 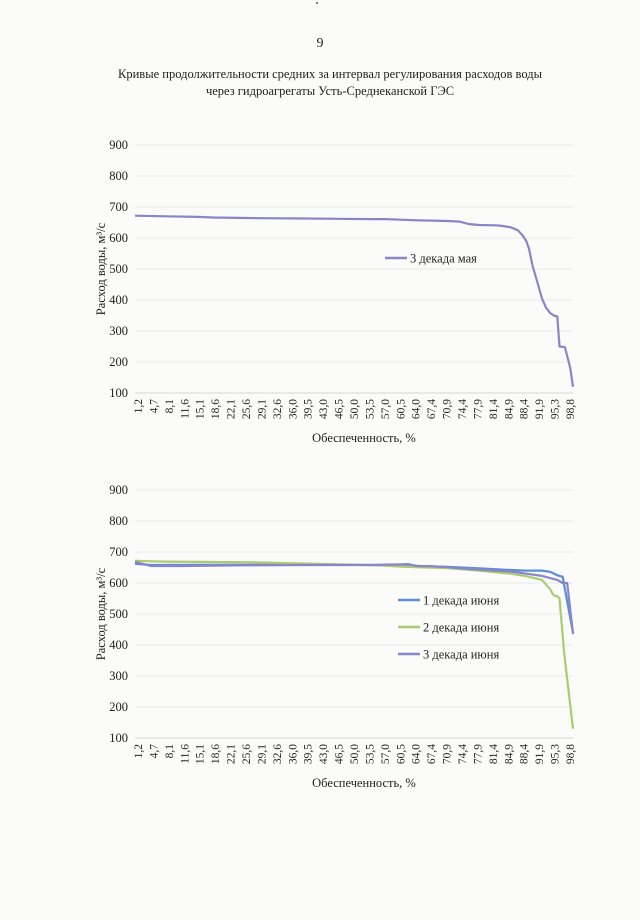 I want to click on legend-label: 1 декада июня, so click(x=461, y=601).